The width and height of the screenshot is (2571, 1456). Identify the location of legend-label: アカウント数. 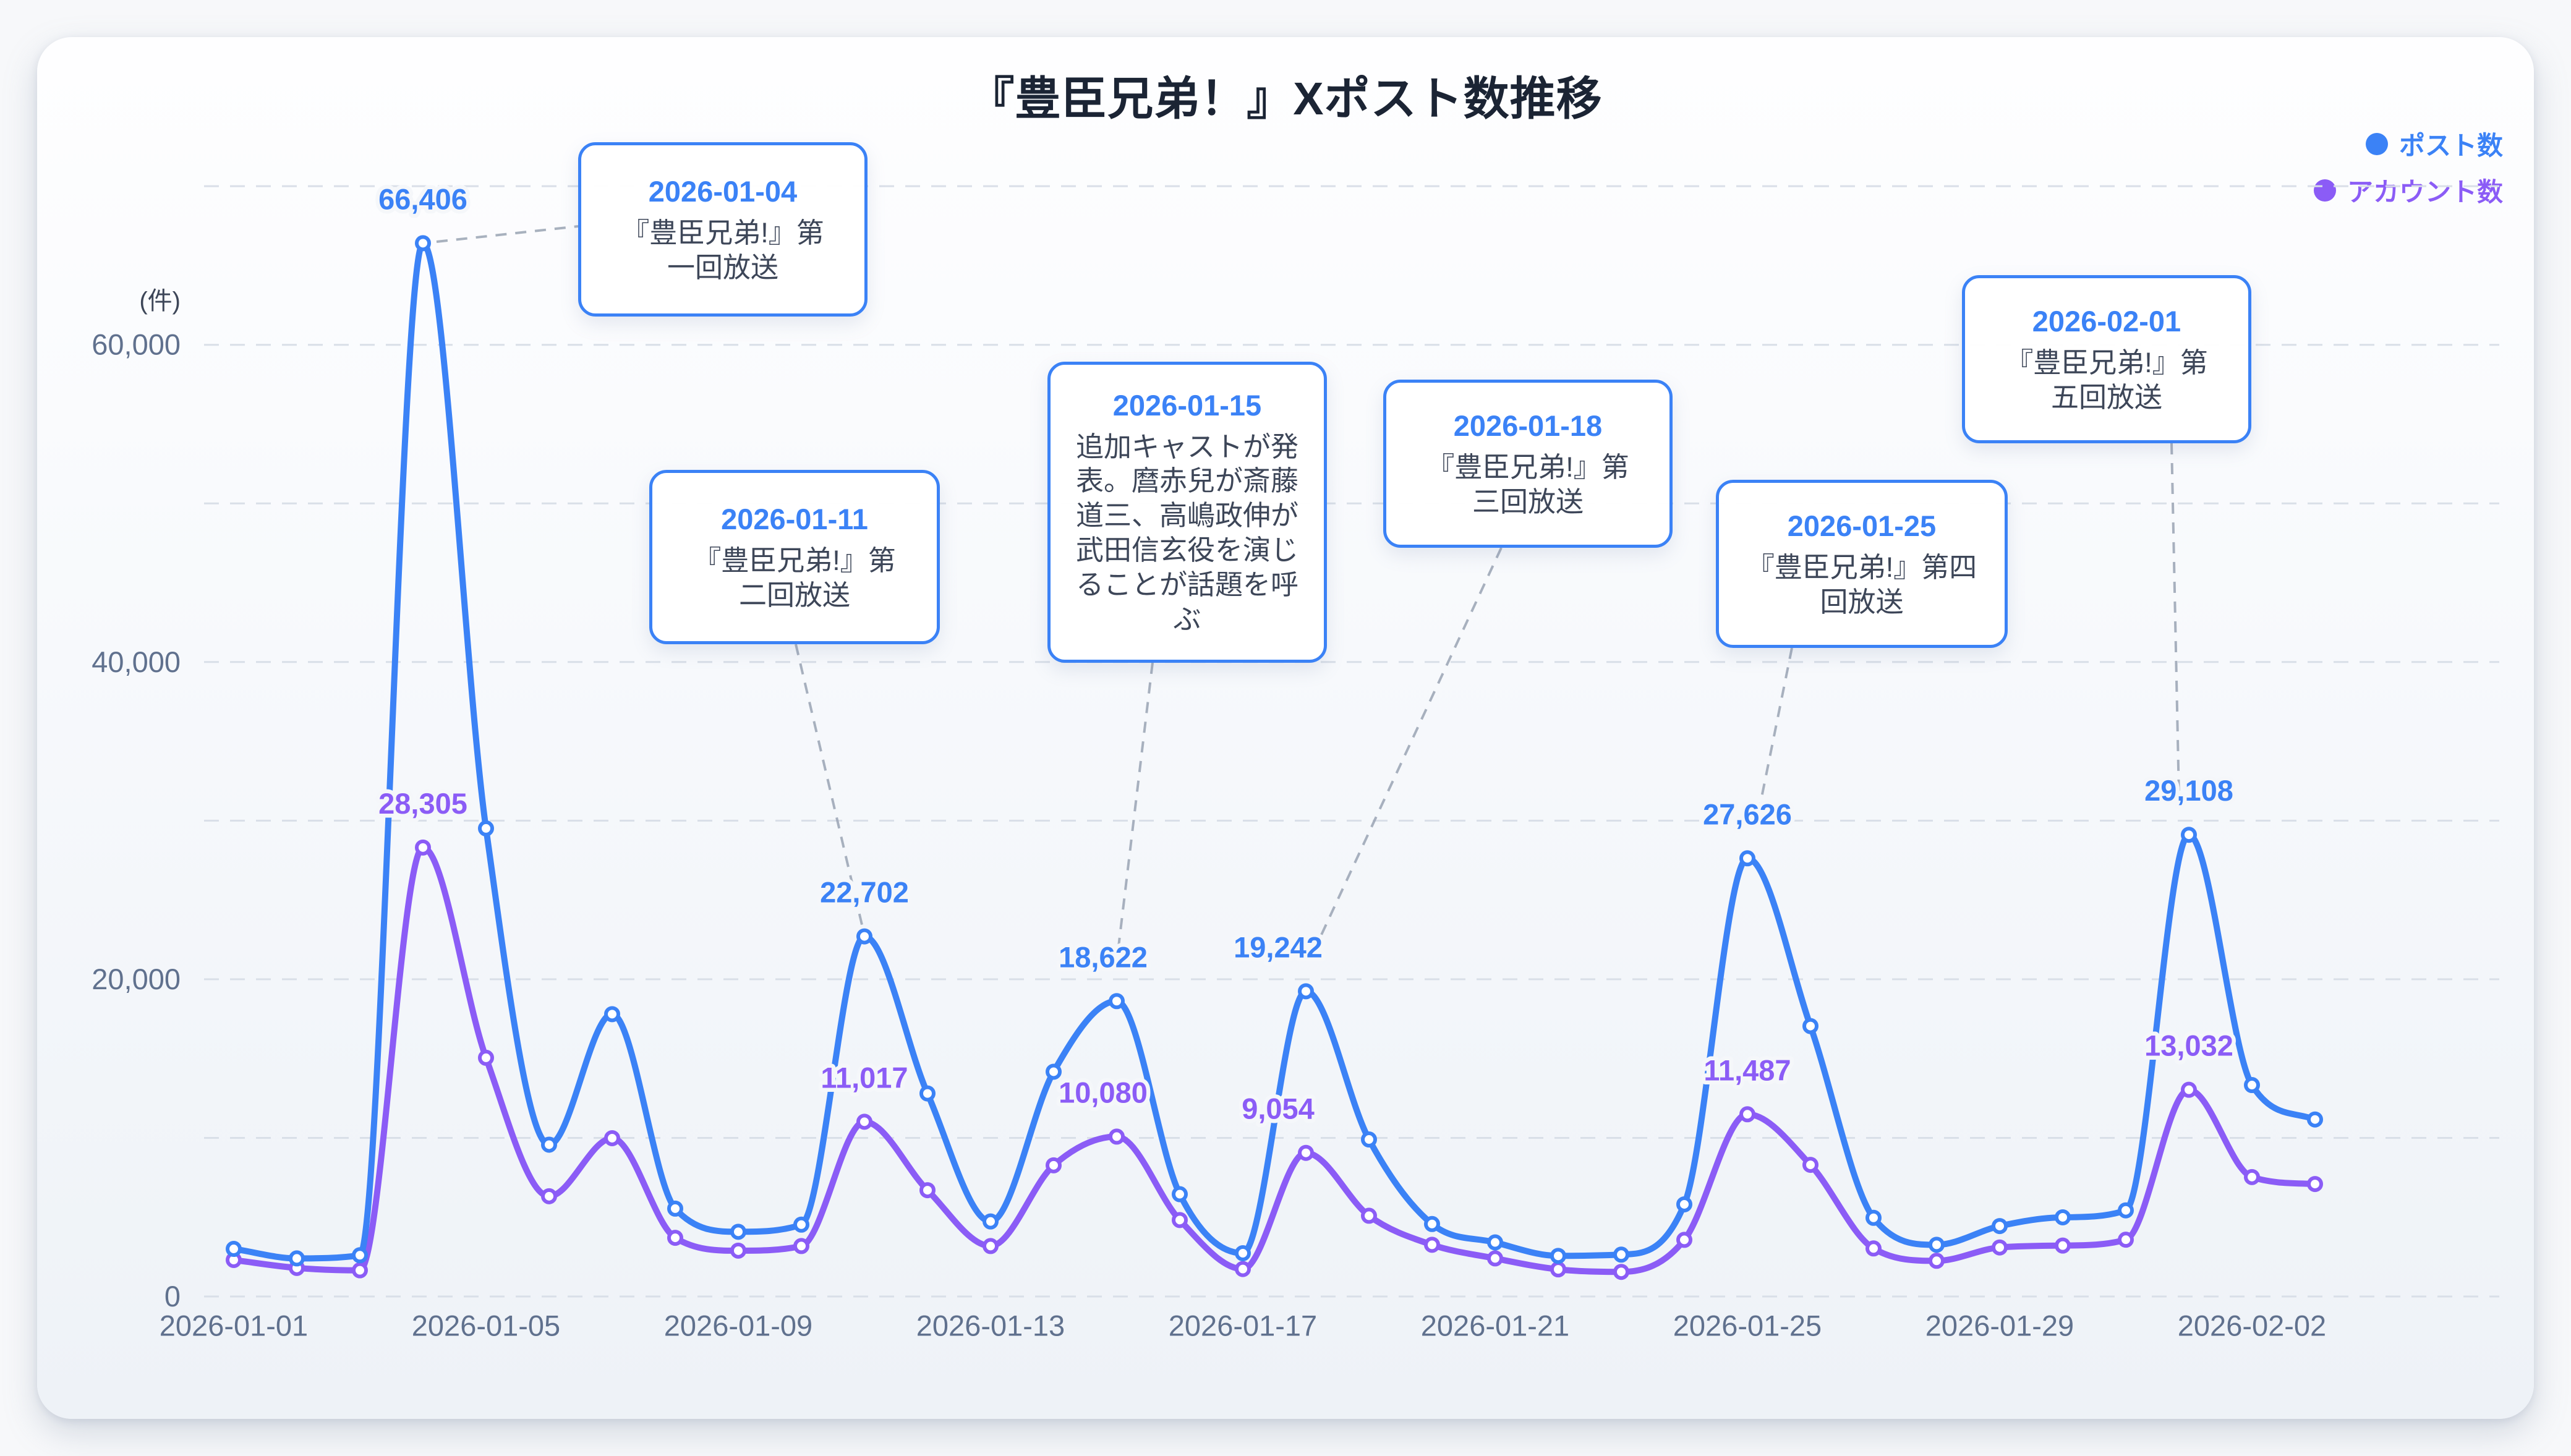
(2425, 191).